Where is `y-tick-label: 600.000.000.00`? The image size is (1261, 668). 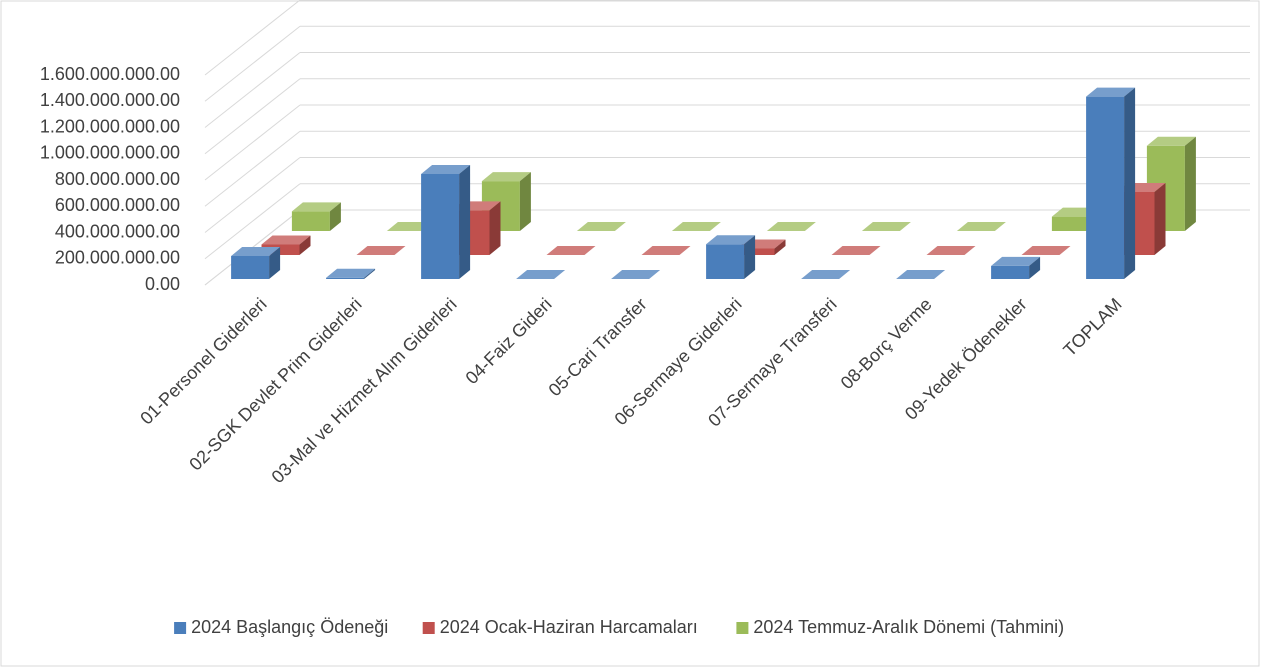
y-tick-label: 600.000.000.00 is located at coordinates (117, 205).